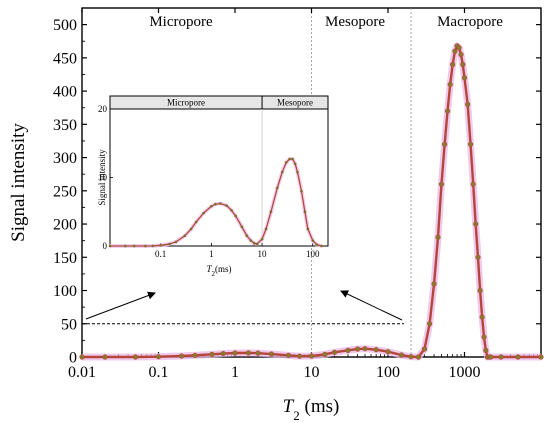  What do you see at coordinates (65, 158) in the screenshot?
I see `y-tick-label: 300` at bounding box center [65, 158].